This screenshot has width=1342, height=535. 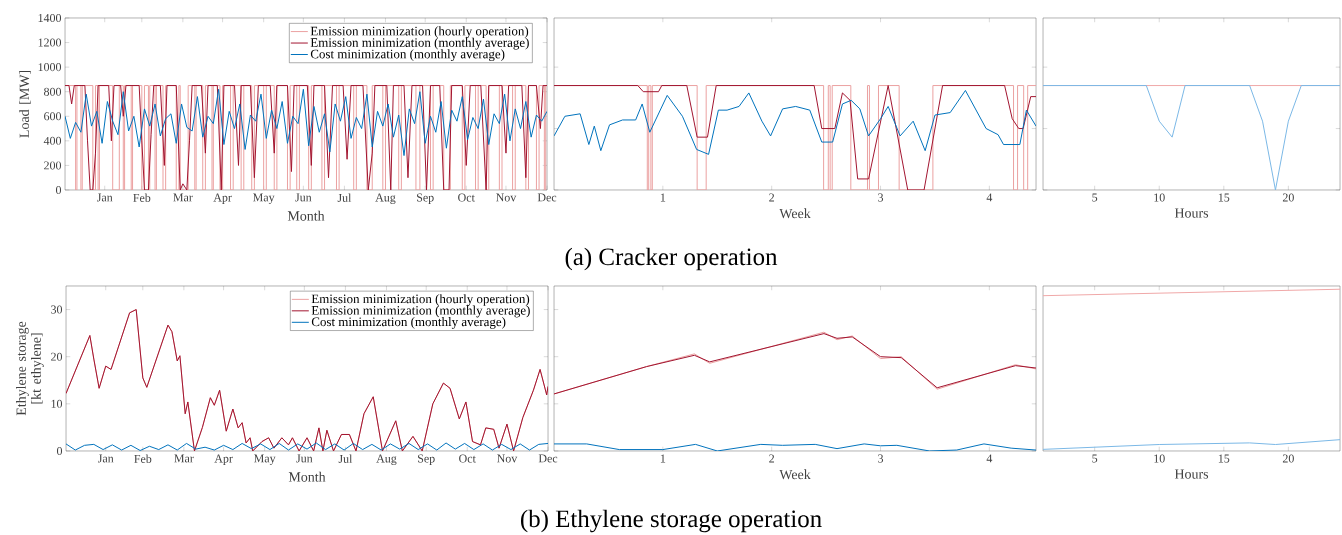 I want to click on y-axis-title: Ethylene storage [kt ethylene], so click(x=30, y=368).